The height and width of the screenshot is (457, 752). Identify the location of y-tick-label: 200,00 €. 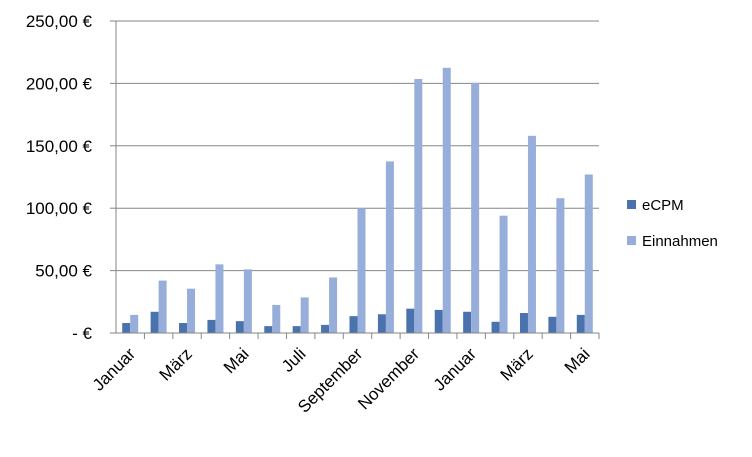
(59, 83).